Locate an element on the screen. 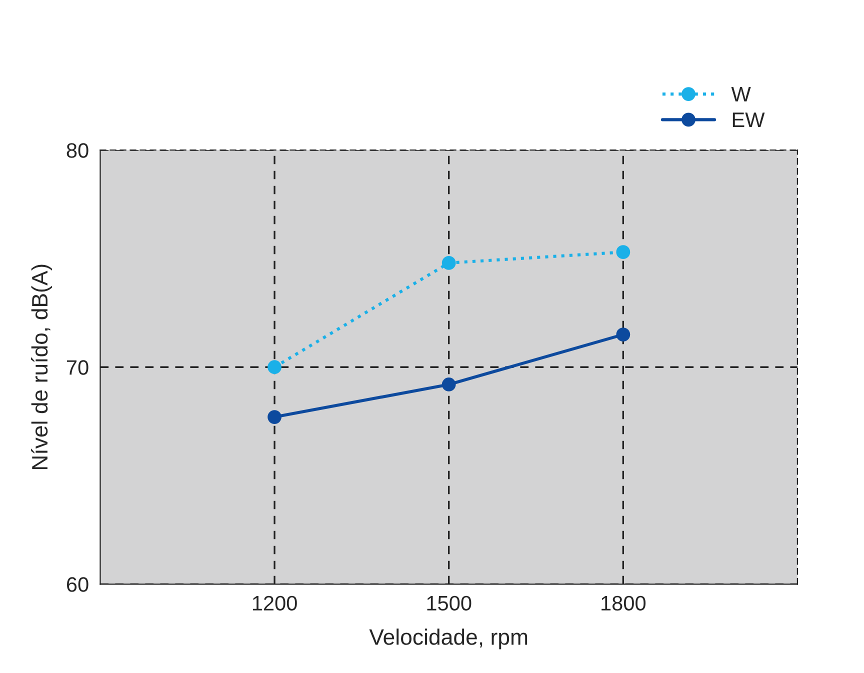 Image resolution: width=864 pixels, height=673 pixels. x-axis-title: Velocidade, rpm is located at coordinates (448, 639).